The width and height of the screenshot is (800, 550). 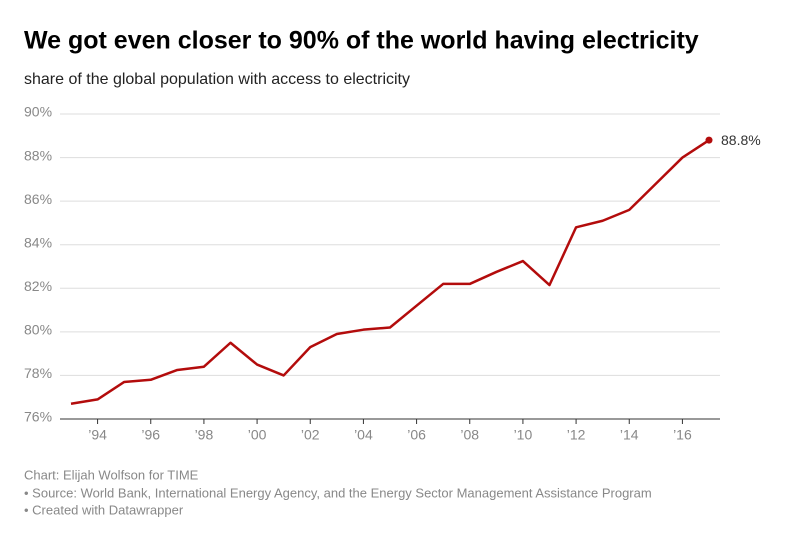 I want to click on value-label: 88.8%, so click(x=741, y=140).